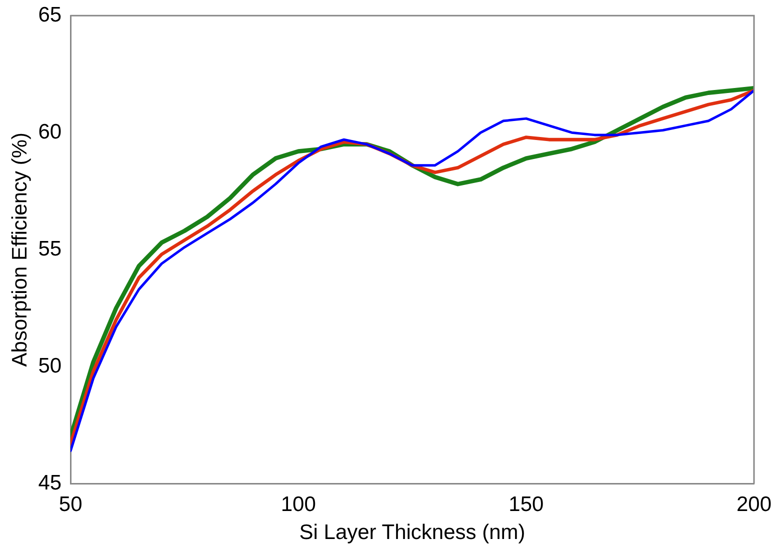 This screenshot has height=552, width=778. I want to click on x-axis-title: Si Layer Thickness (nm), so click(412, 532).